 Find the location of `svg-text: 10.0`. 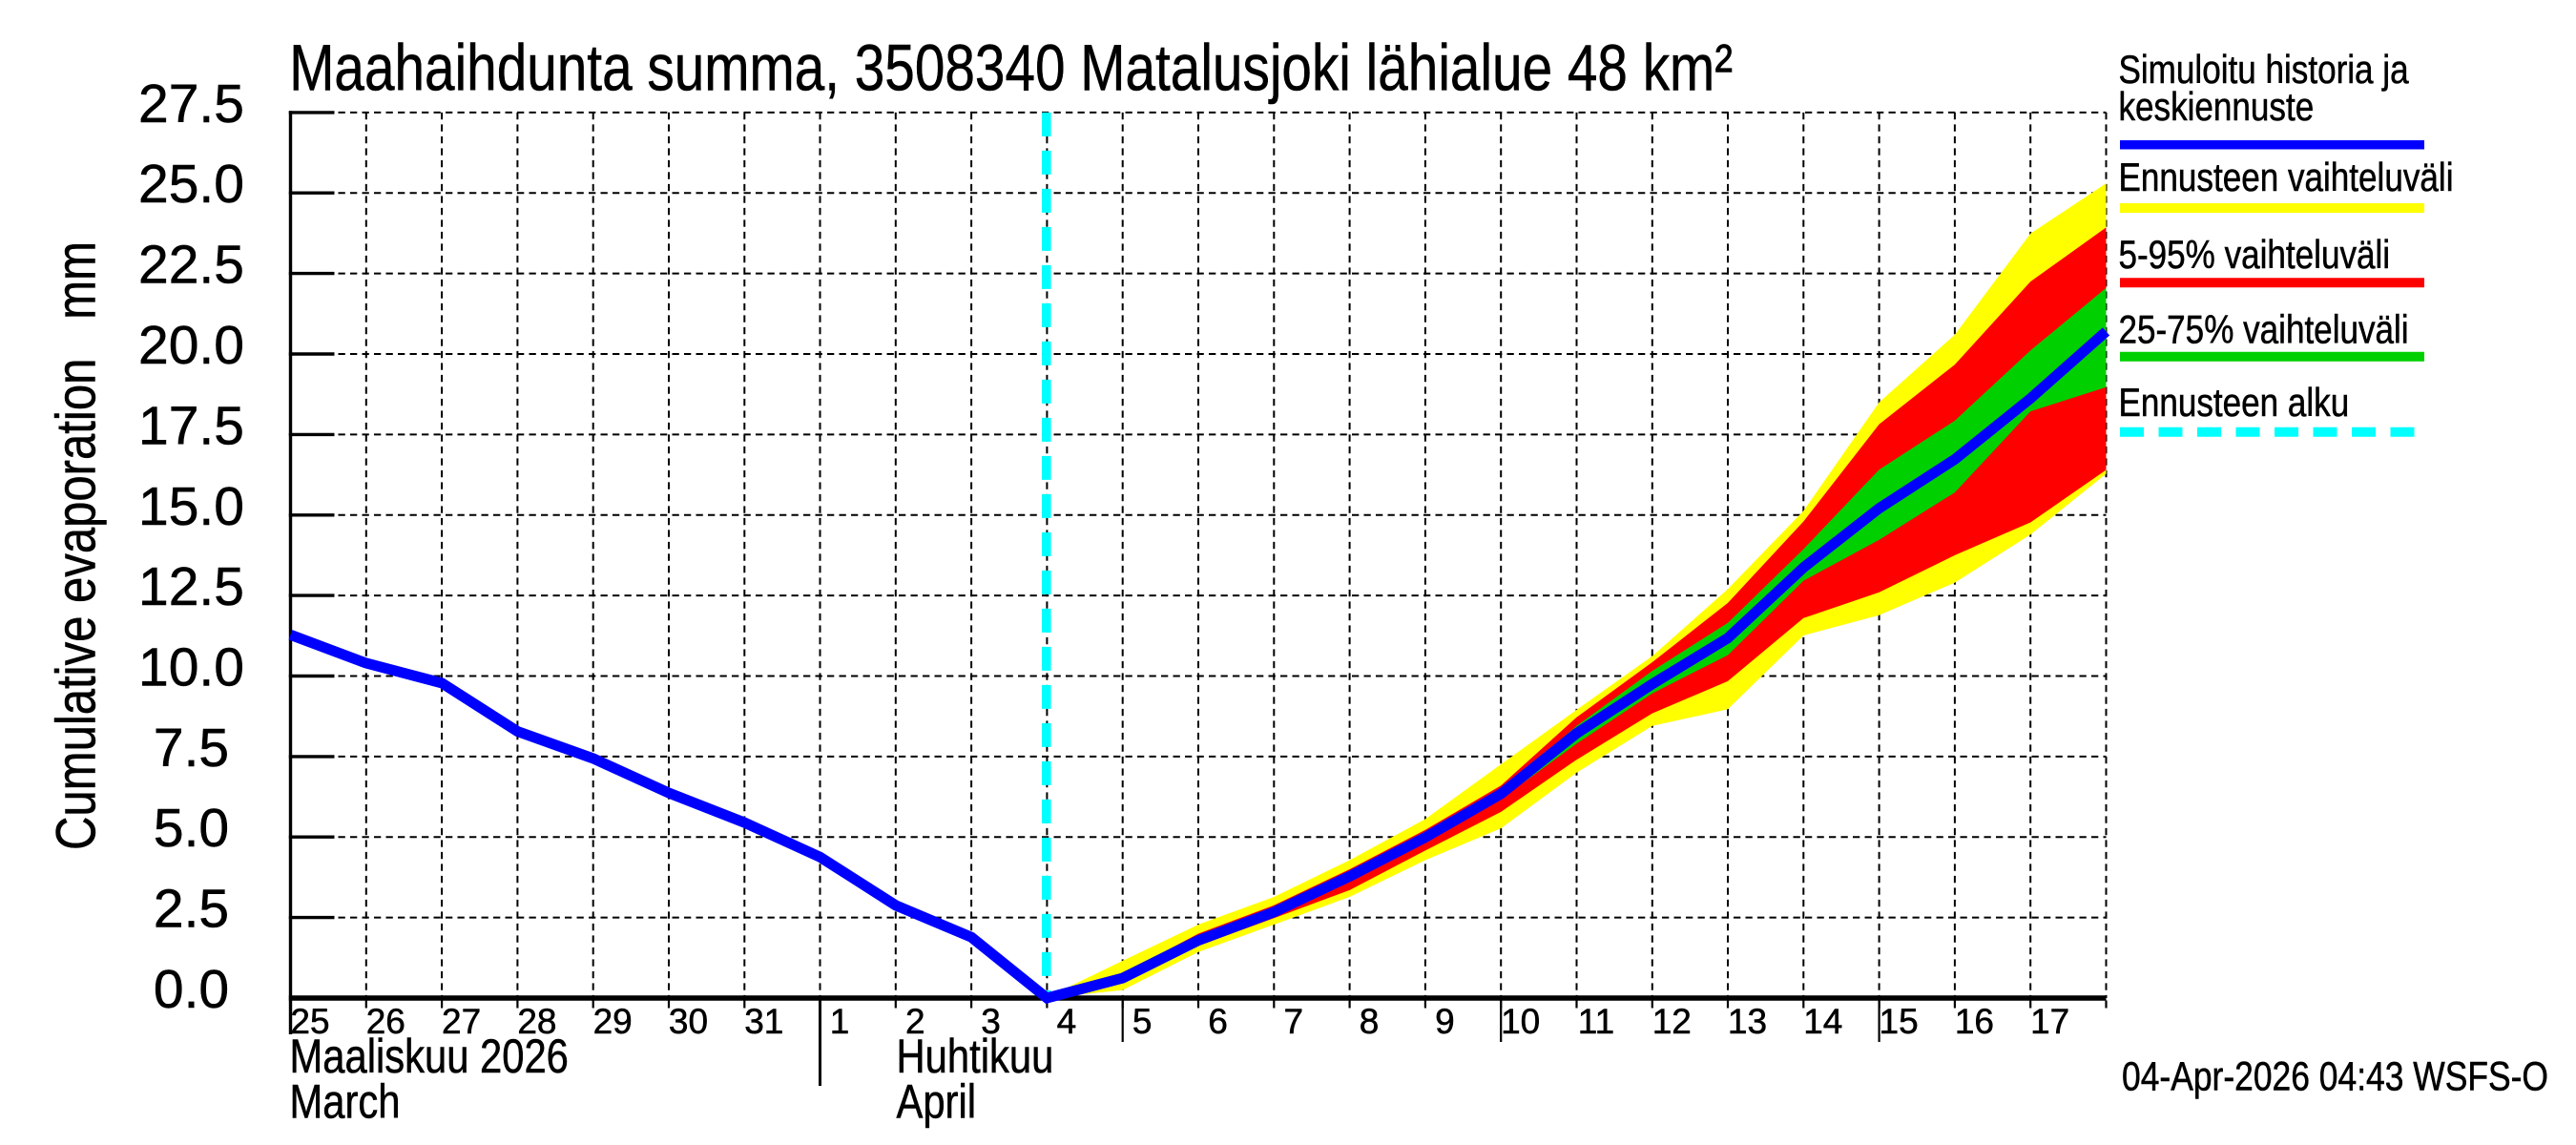

svg-text: 10.0 is located at coordinates (191, 667).